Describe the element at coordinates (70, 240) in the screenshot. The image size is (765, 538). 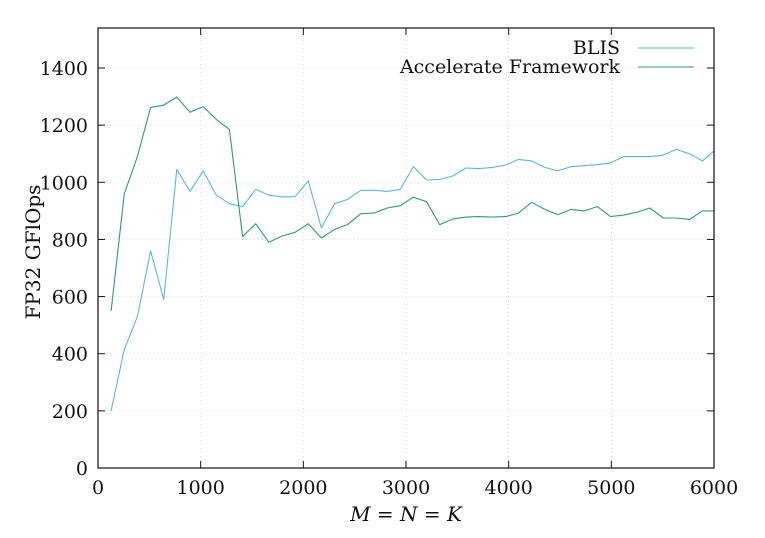
I see `y-tick-label: 800` at that location.